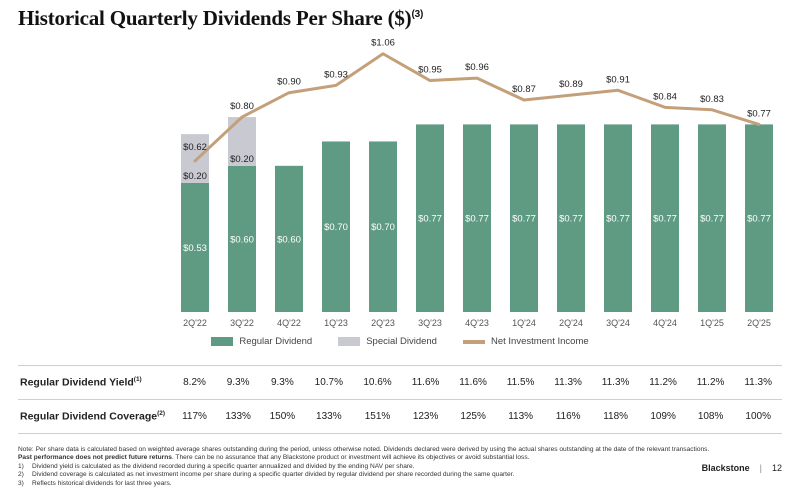 Image resolution: width=800 pixels, height=499 pixels. What do you see at coordinates (477, 323) in the screenshot?
I see `x-tick-label-6: 4Q'23` at bounding box center [477, 323].